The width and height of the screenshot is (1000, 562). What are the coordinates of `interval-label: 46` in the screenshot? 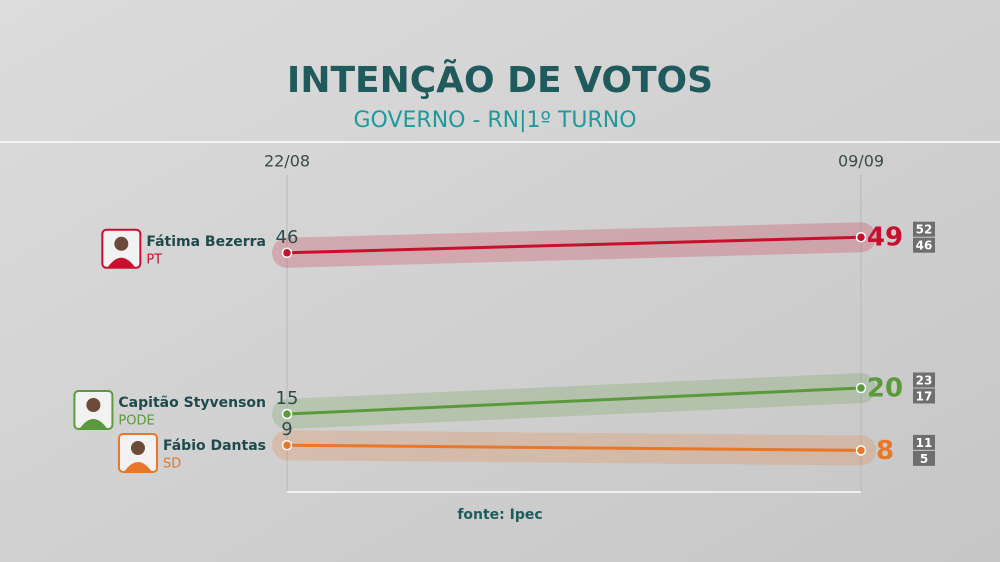 It's located at (924, 246).